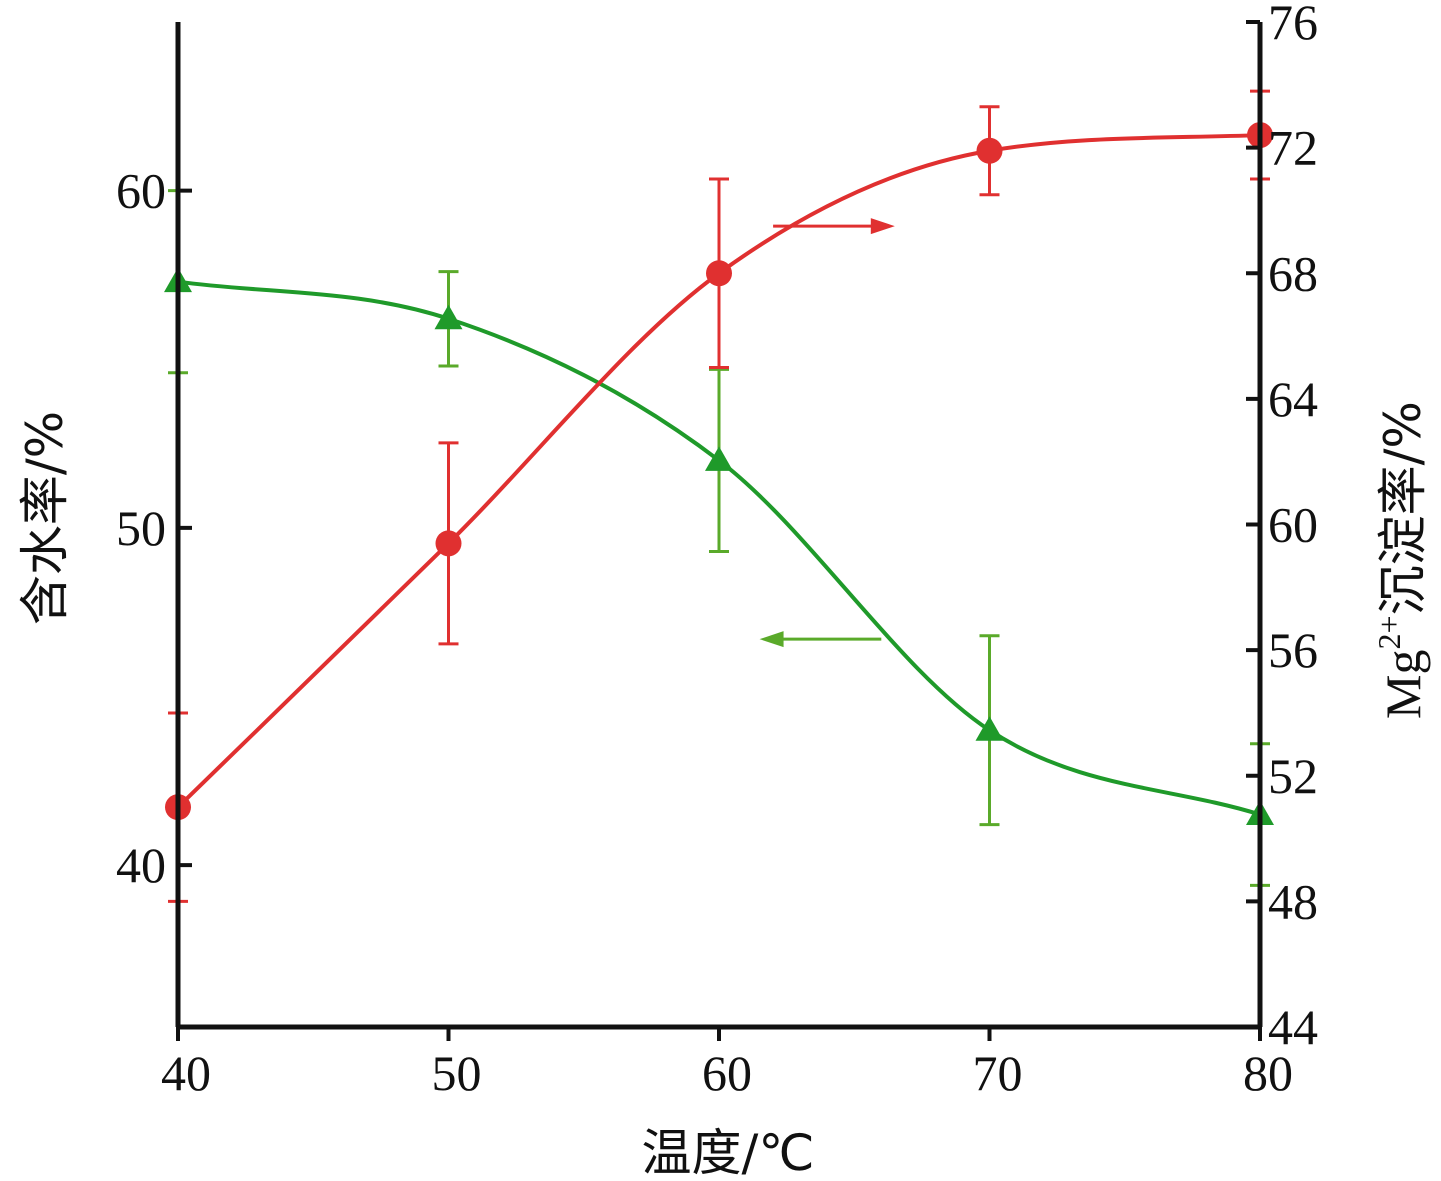  Describe the element at coordinates (998, 1073) in the screenshot. I see `x-tick-label-70: 70` at that location.